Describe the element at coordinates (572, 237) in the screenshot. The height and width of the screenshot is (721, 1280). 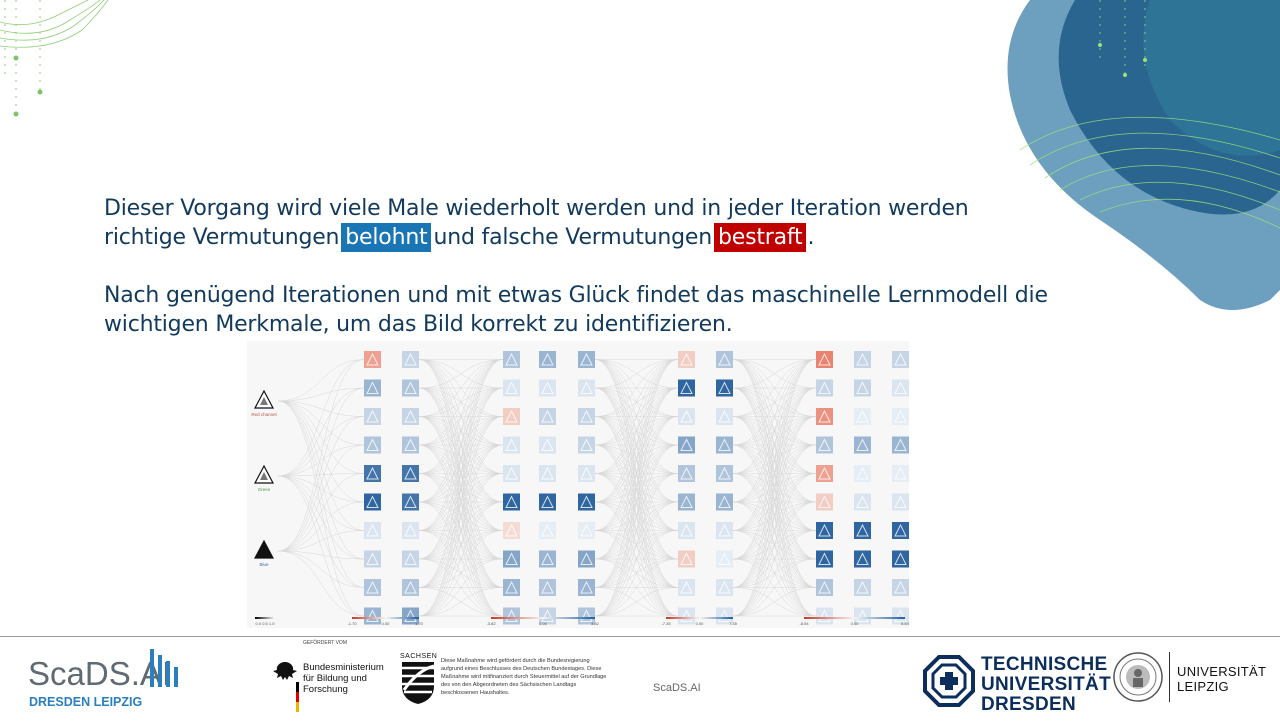
I see `paragraph-1-line-2-middle: und falsche Vermutungen` at that location.